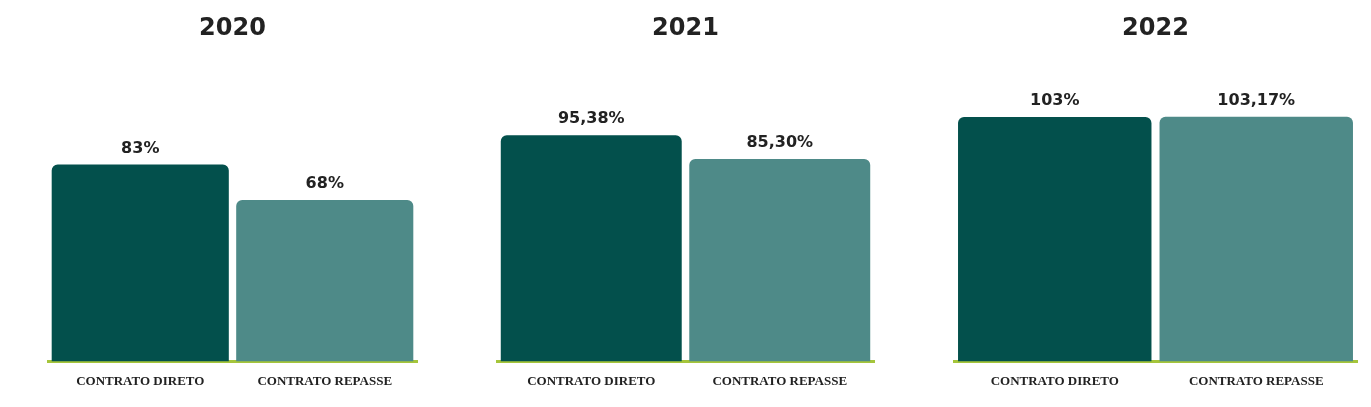 The width and height of the screenshot is (1371, 407). Describe the element at coordinates (1256, 99) in the screenshot. I see `data-label: 103,17%` at that location.